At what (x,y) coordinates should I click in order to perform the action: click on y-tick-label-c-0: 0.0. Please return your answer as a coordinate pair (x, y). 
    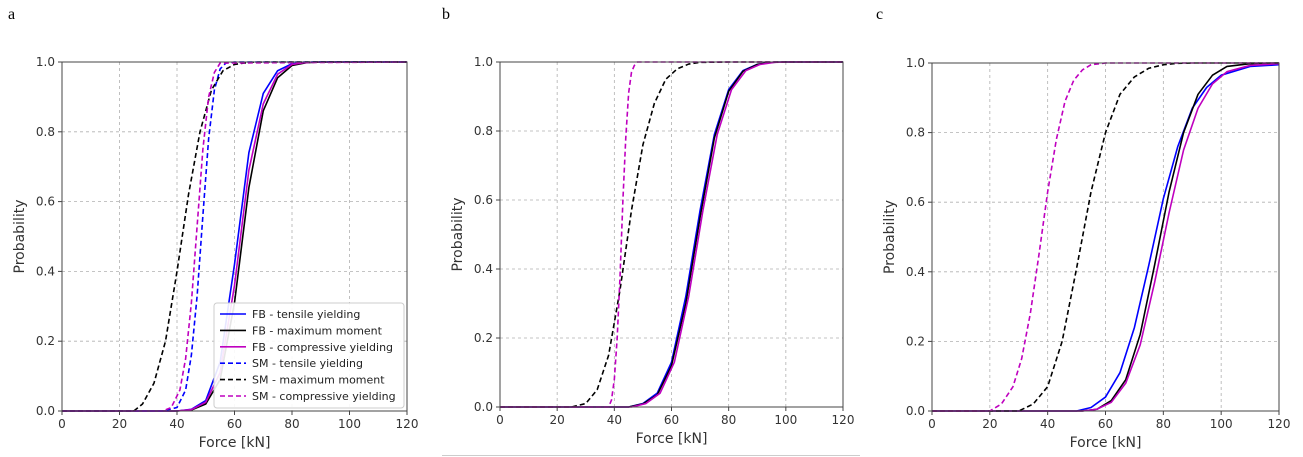
    Looking at the image, I should click on (915, 411).